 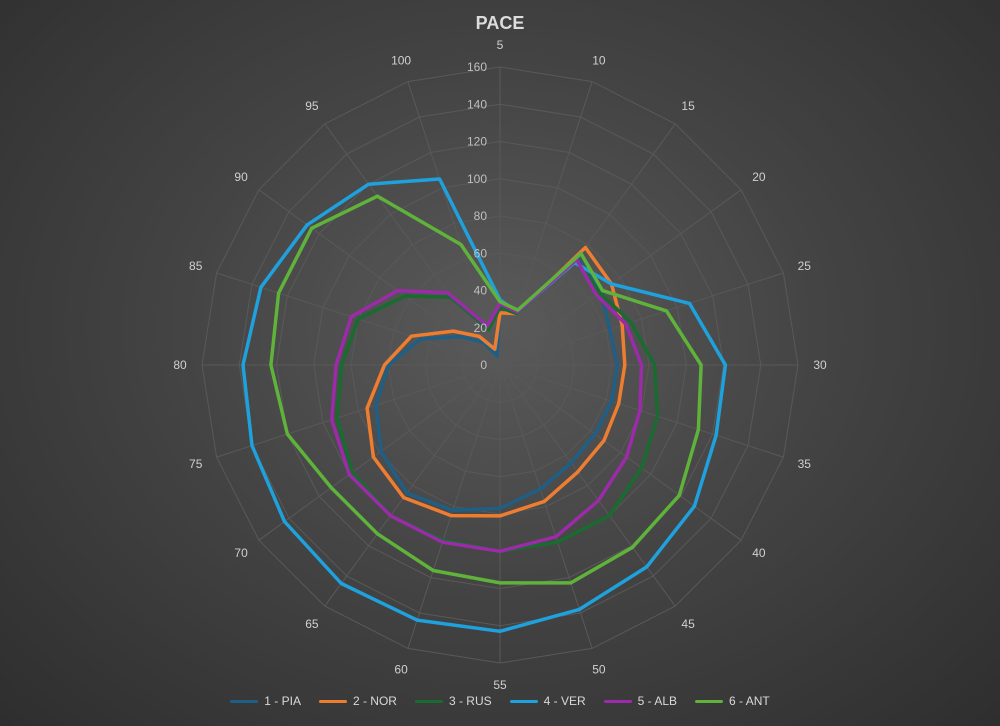 I want to click on legend-item-4: 4 - VER, so click(x=547, y=701).